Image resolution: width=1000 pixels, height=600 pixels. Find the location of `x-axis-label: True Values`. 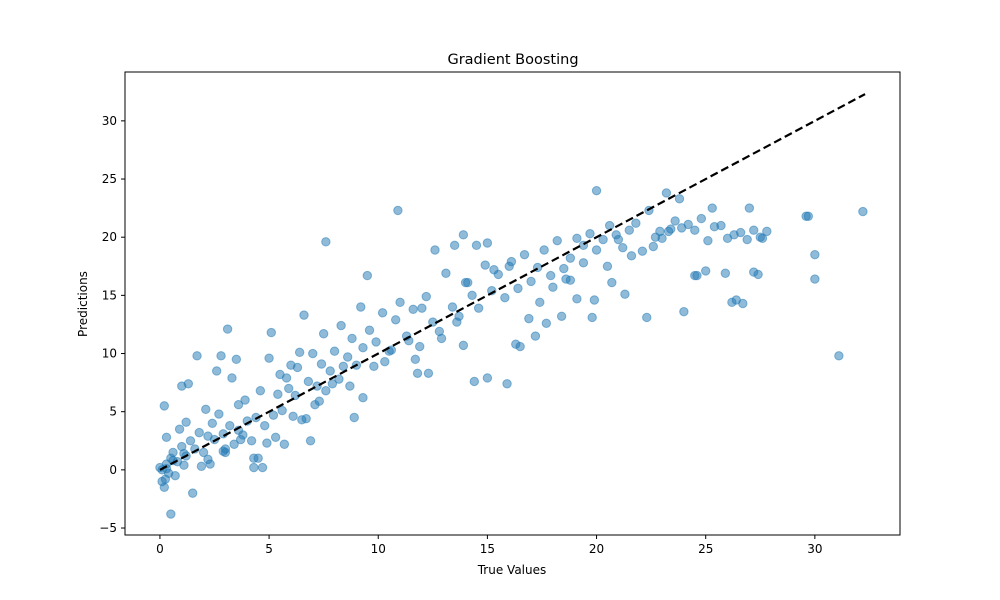

x-axis-label: True Values is located at coordinates (512, 570).